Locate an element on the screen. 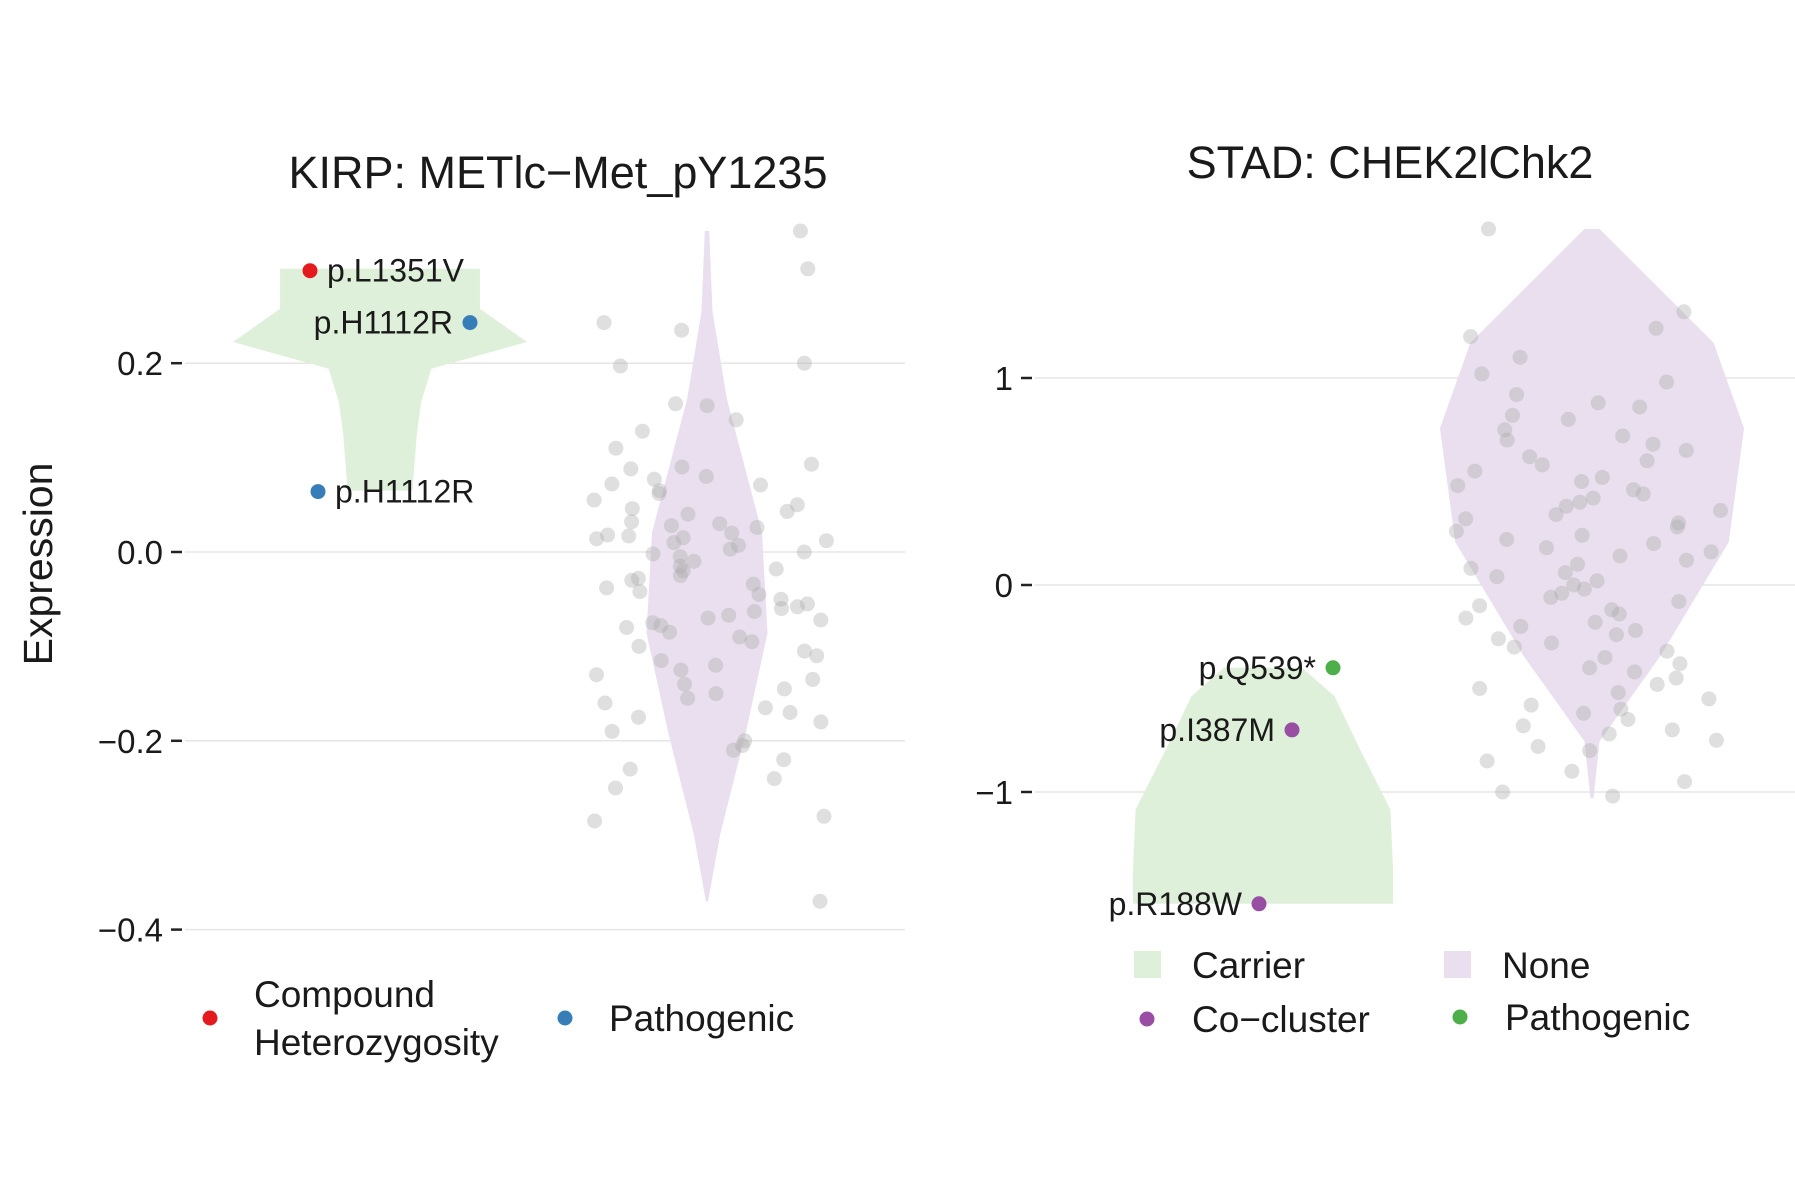 This screenshot has height=1201, width=1795. point-label: p.R188W is located at coordinates (1176, 904).